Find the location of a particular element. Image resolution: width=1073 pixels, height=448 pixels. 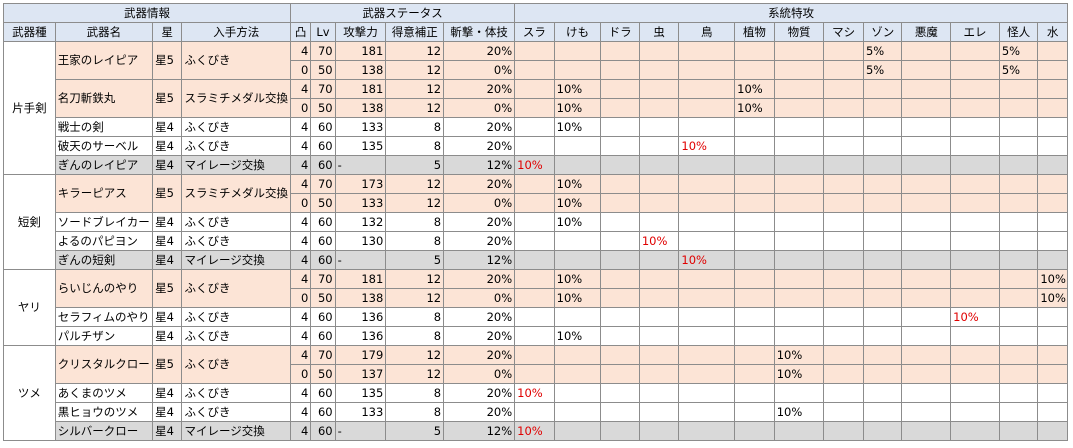

table-row: 0 50 138 12 0% 10% 10% is located at coordinates (536, 298).